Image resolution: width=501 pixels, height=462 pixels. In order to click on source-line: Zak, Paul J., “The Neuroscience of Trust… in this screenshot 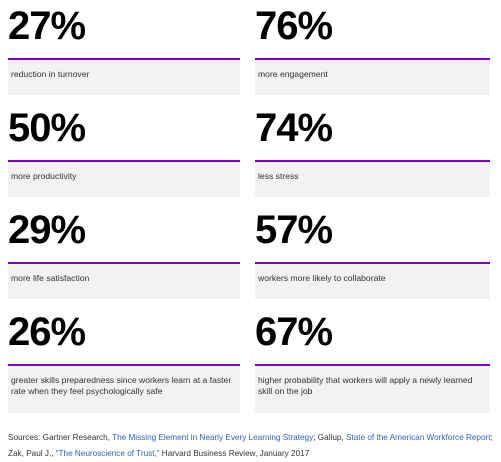, I will do `click(253, 454)`.